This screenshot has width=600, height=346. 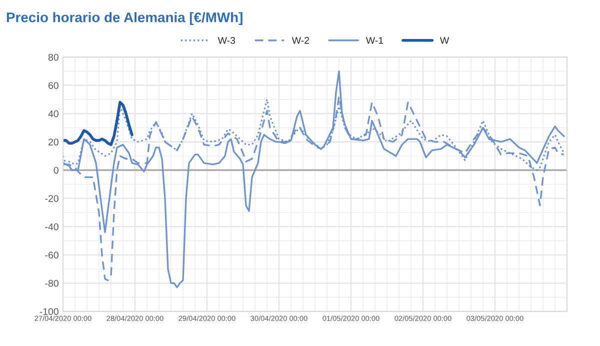 What do you see at coordinates (53, 142) in the screenshot?
I see `y-tick-label: 20` at bounding box center [53, 142].